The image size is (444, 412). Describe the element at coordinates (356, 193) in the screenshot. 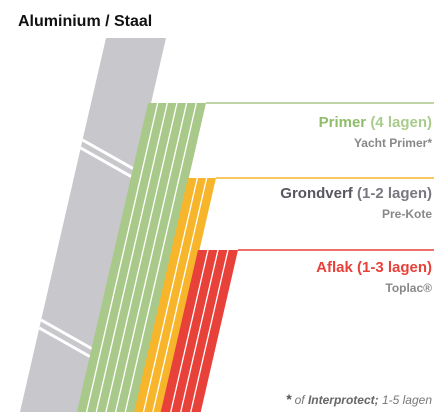

I see `layer-heading: Grondverf (1-2 lagen)` at that location.